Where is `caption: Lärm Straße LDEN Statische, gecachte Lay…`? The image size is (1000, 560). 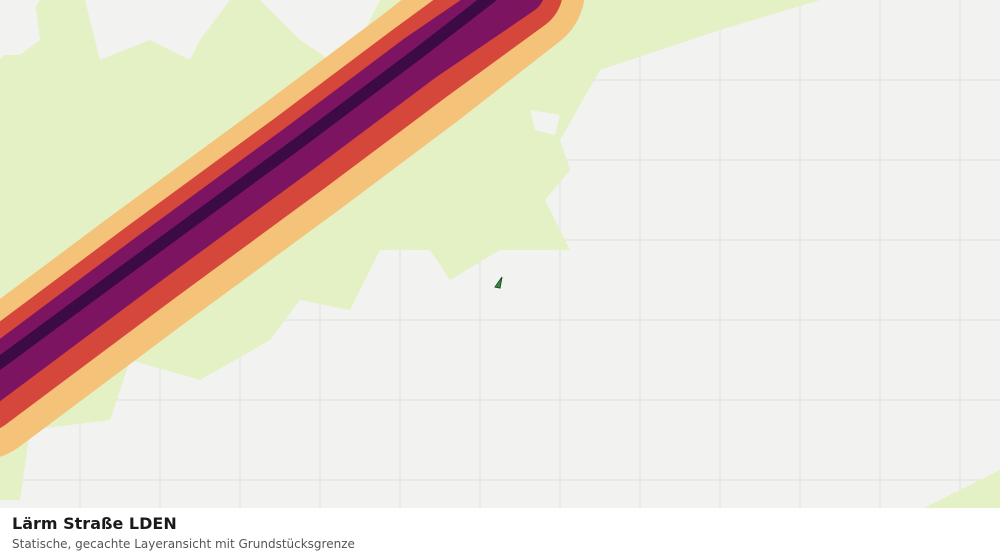 caption: Lärm Straße LDEN Statische, gecachte Lay… is located at coordinates (500, 534).